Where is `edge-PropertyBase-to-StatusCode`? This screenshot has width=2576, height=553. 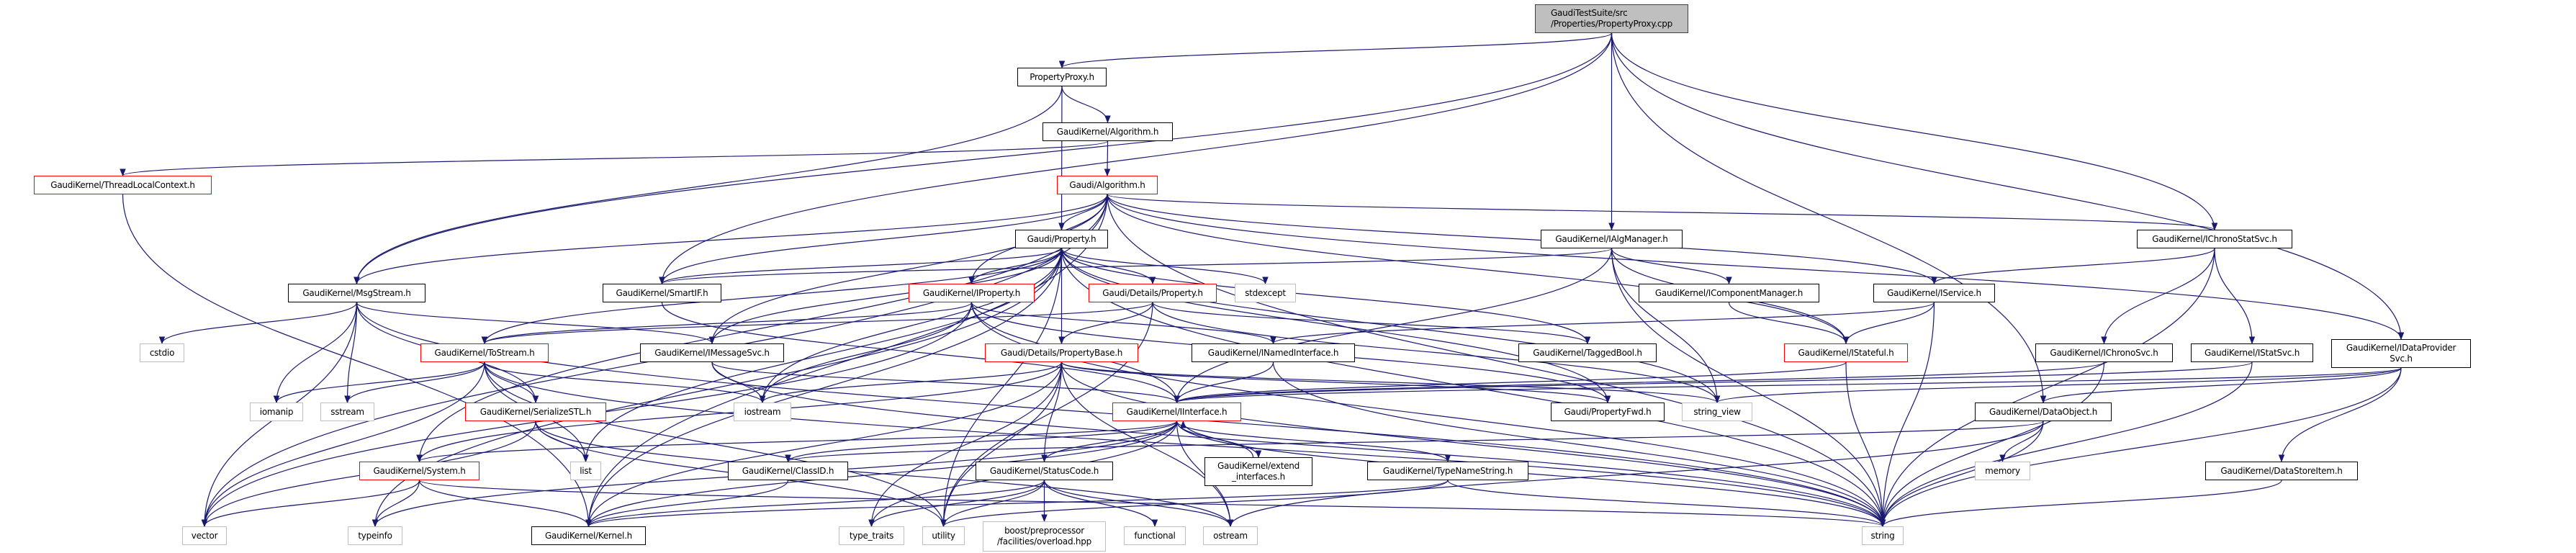 edge-PropertyBase-to-StatusCode is located at coordinates (1052, 412).